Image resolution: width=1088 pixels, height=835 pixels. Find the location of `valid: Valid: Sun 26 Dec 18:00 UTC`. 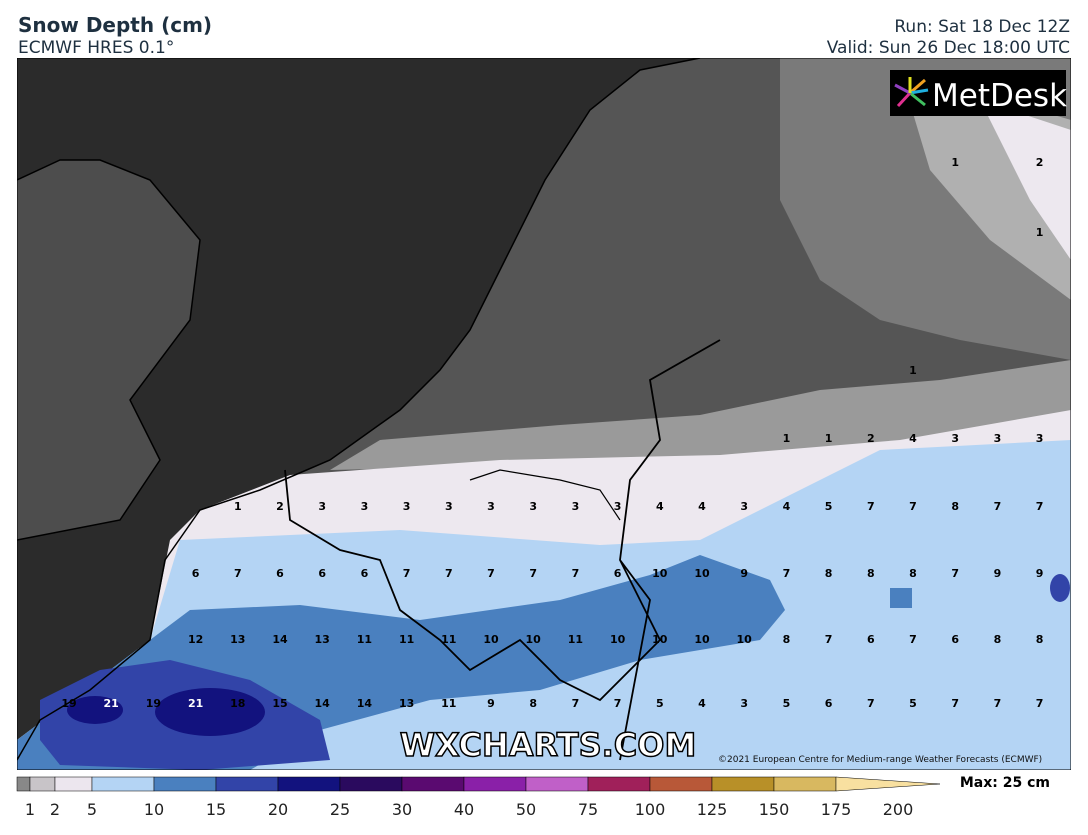

valid: Valid: Sun 26 Dec 18:00 UTC is located at coordinates (948, 48).